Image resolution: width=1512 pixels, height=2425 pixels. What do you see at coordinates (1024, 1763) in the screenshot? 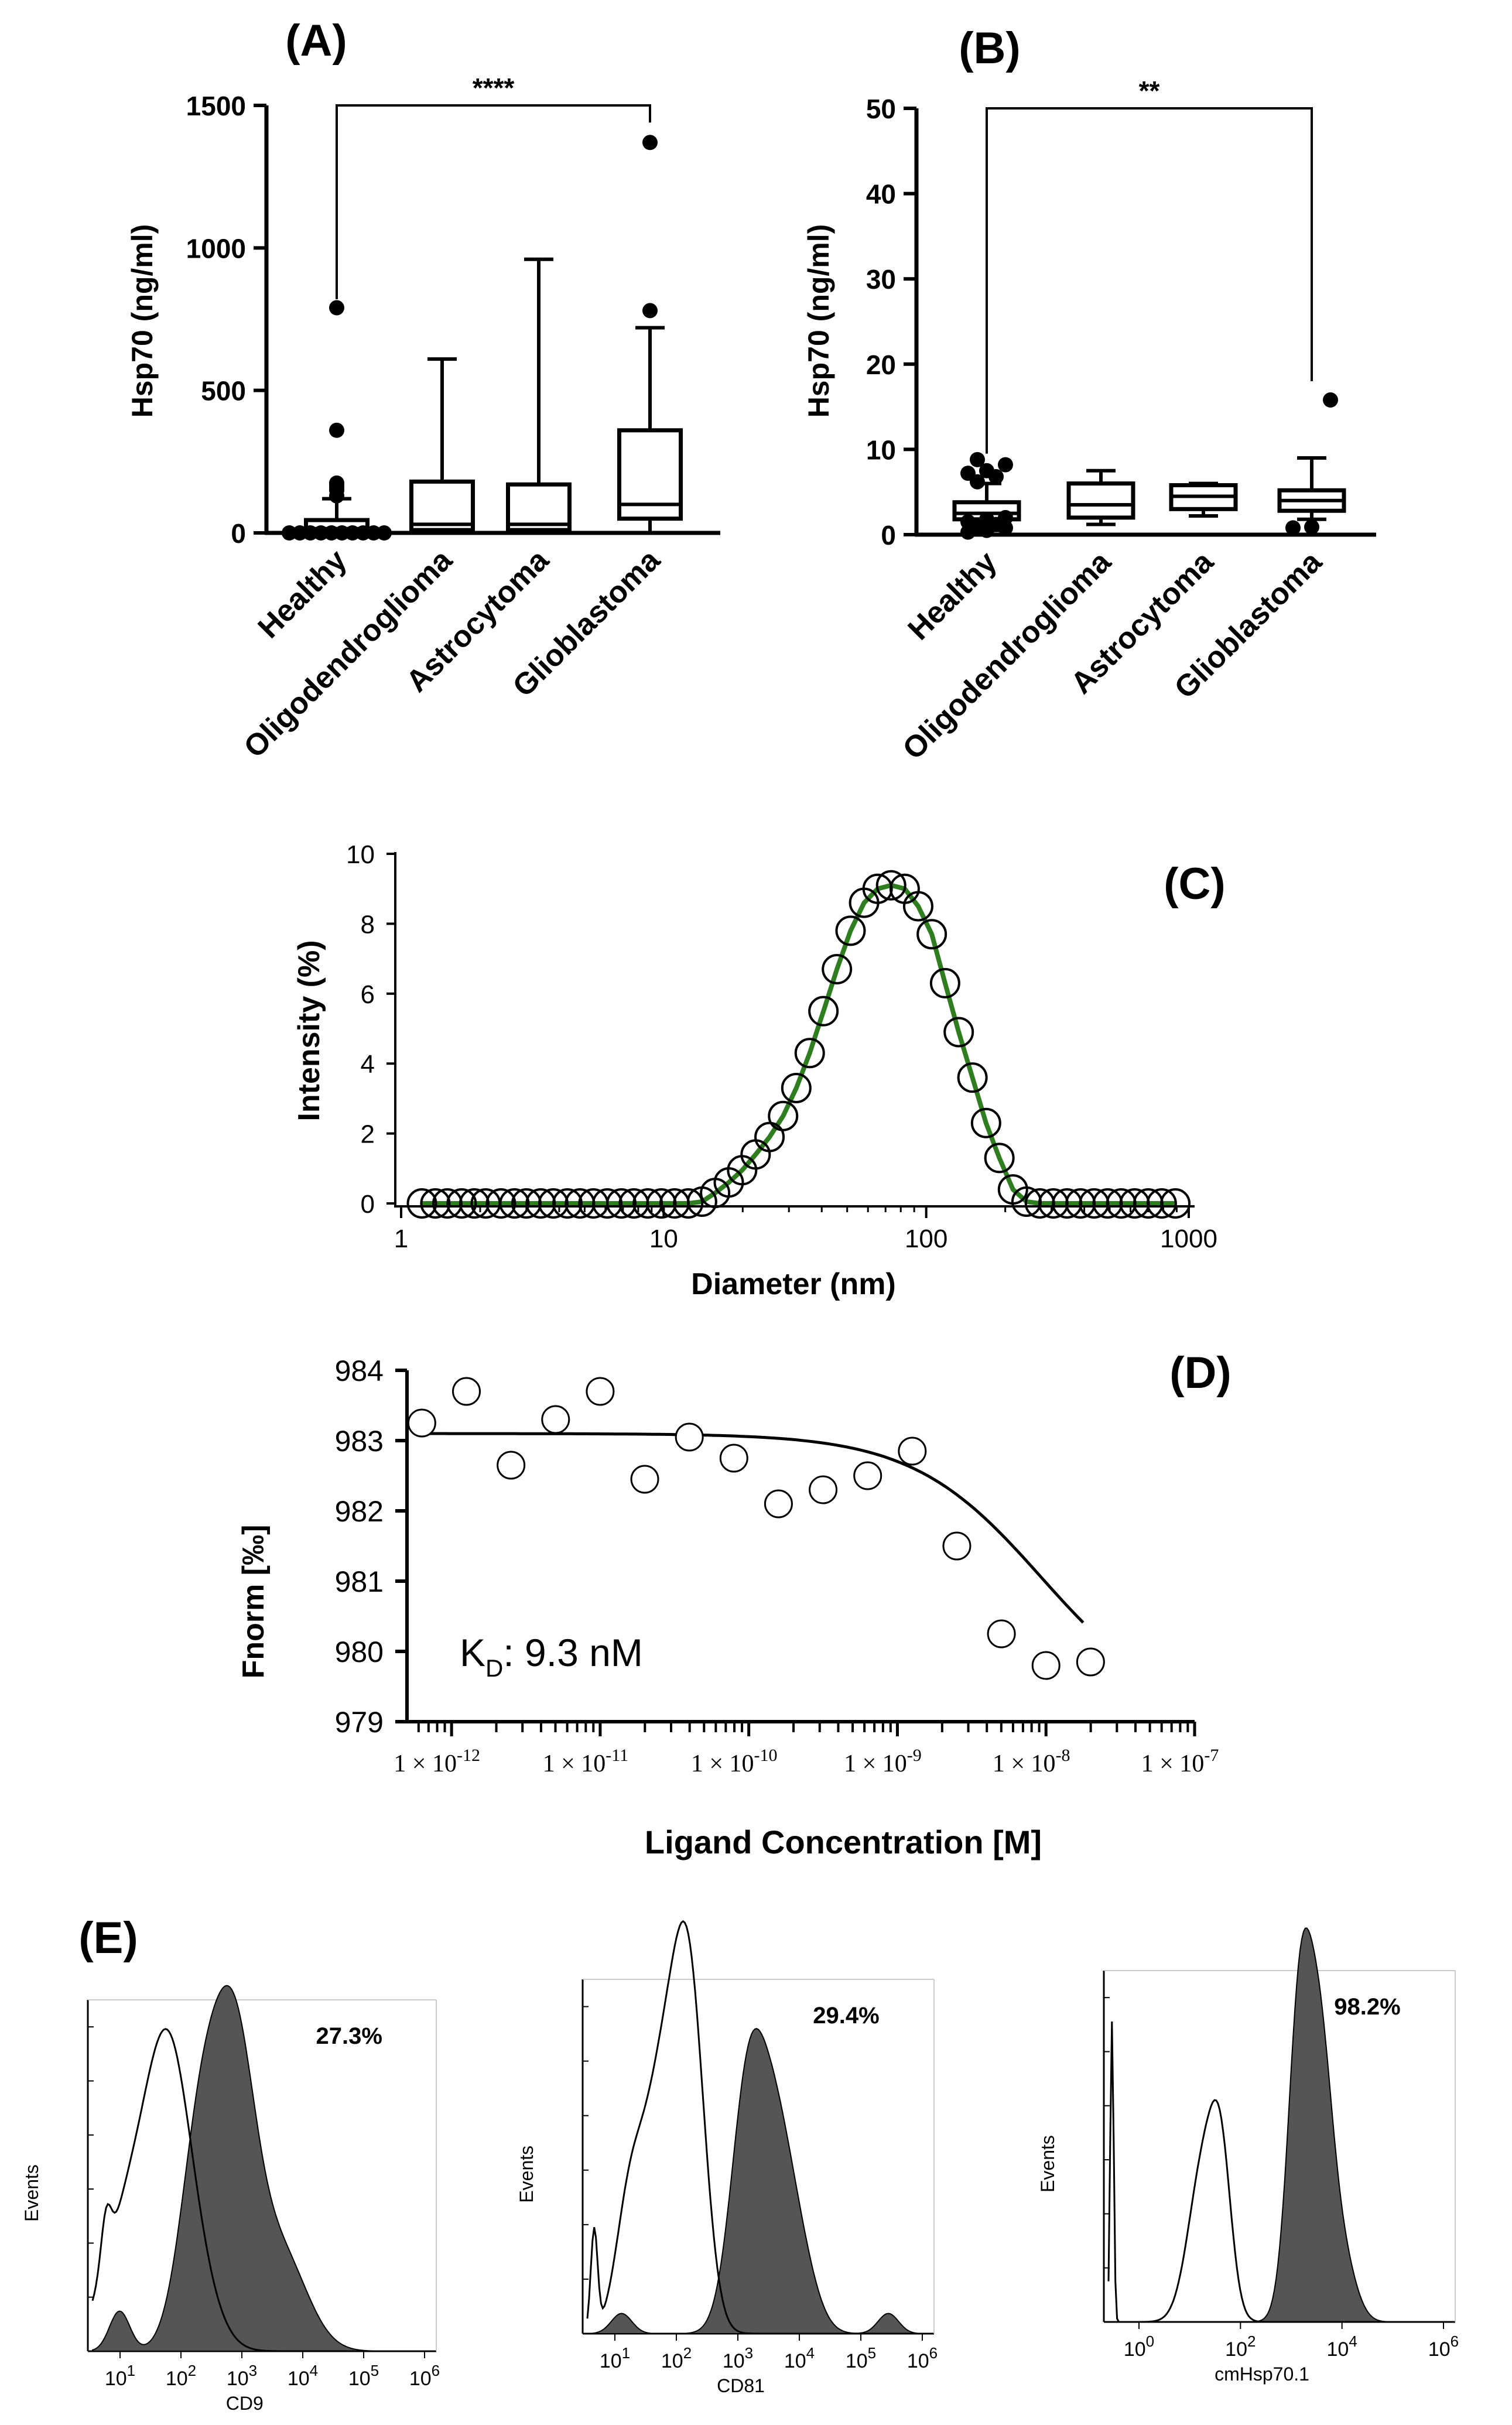
I see `x-tick-base: 1 × 10` at bounding box center [1024, 1763].